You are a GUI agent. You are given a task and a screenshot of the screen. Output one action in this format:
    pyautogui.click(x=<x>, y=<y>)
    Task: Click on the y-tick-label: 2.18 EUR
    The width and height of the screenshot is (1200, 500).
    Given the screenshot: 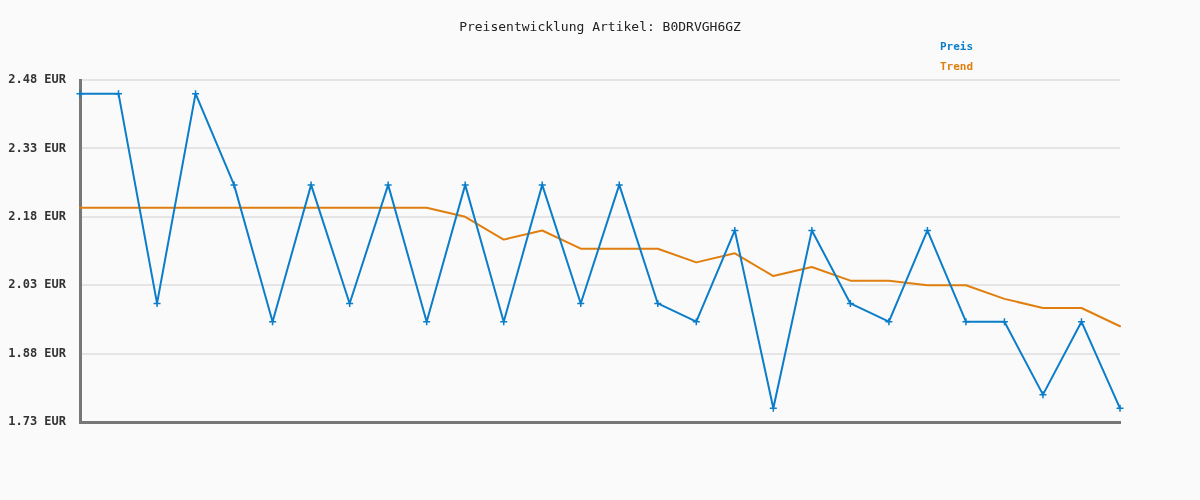 What is the action you would take?
    pyautogui.click(x=37, y=215)
    